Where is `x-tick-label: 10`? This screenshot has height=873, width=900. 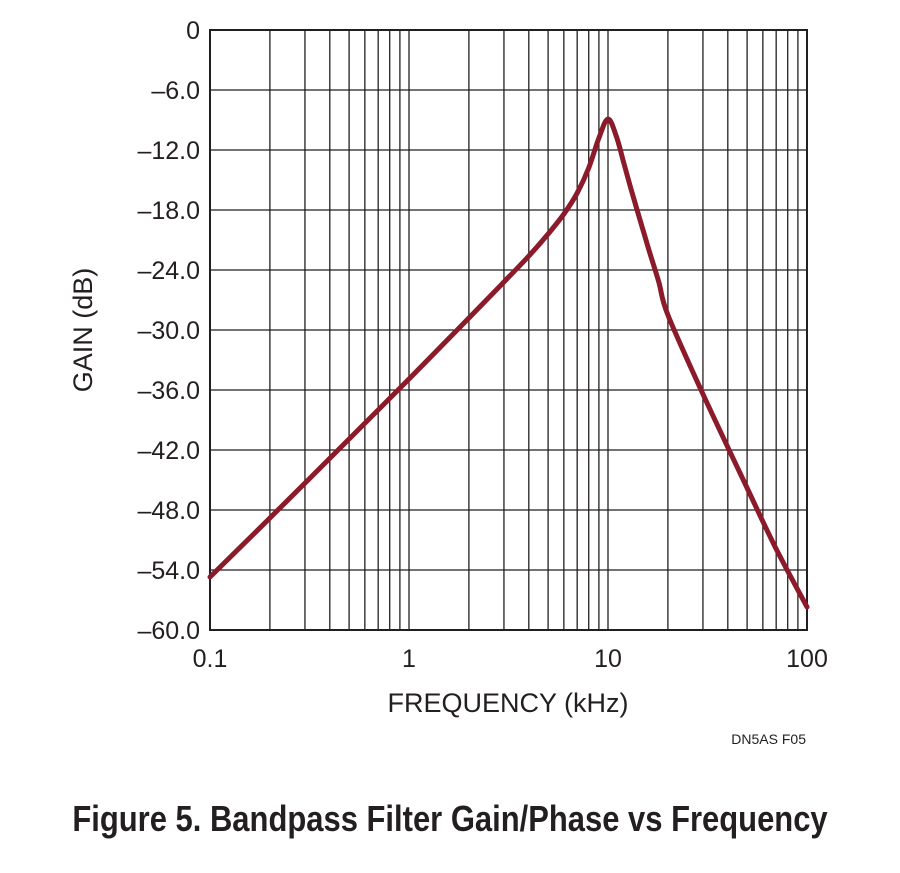
x-tick-label: 10 is located at coordinates (608, 659).